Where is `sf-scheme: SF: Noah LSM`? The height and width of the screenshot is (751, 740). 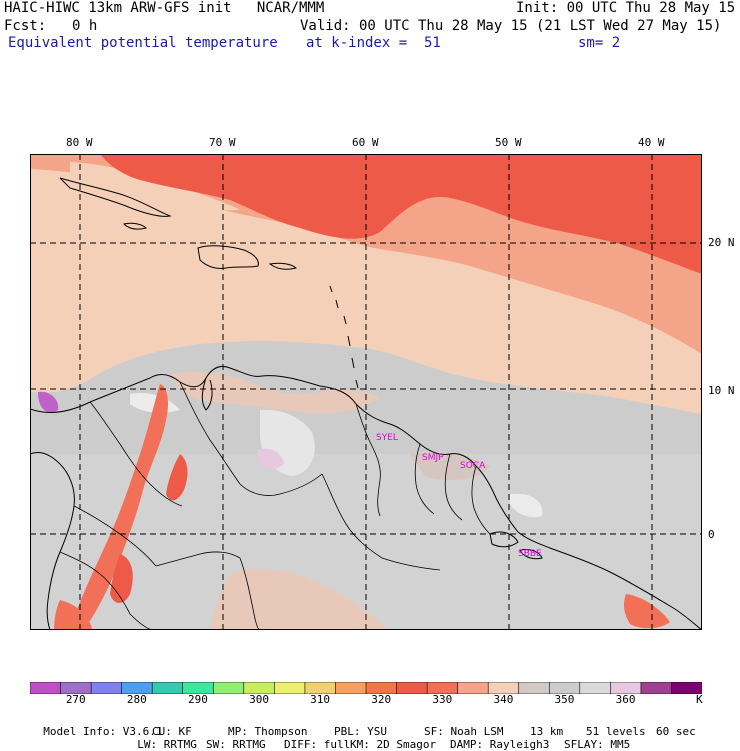
sf-scheme: SF: Noah LSM is located at coordinates (464, 731).